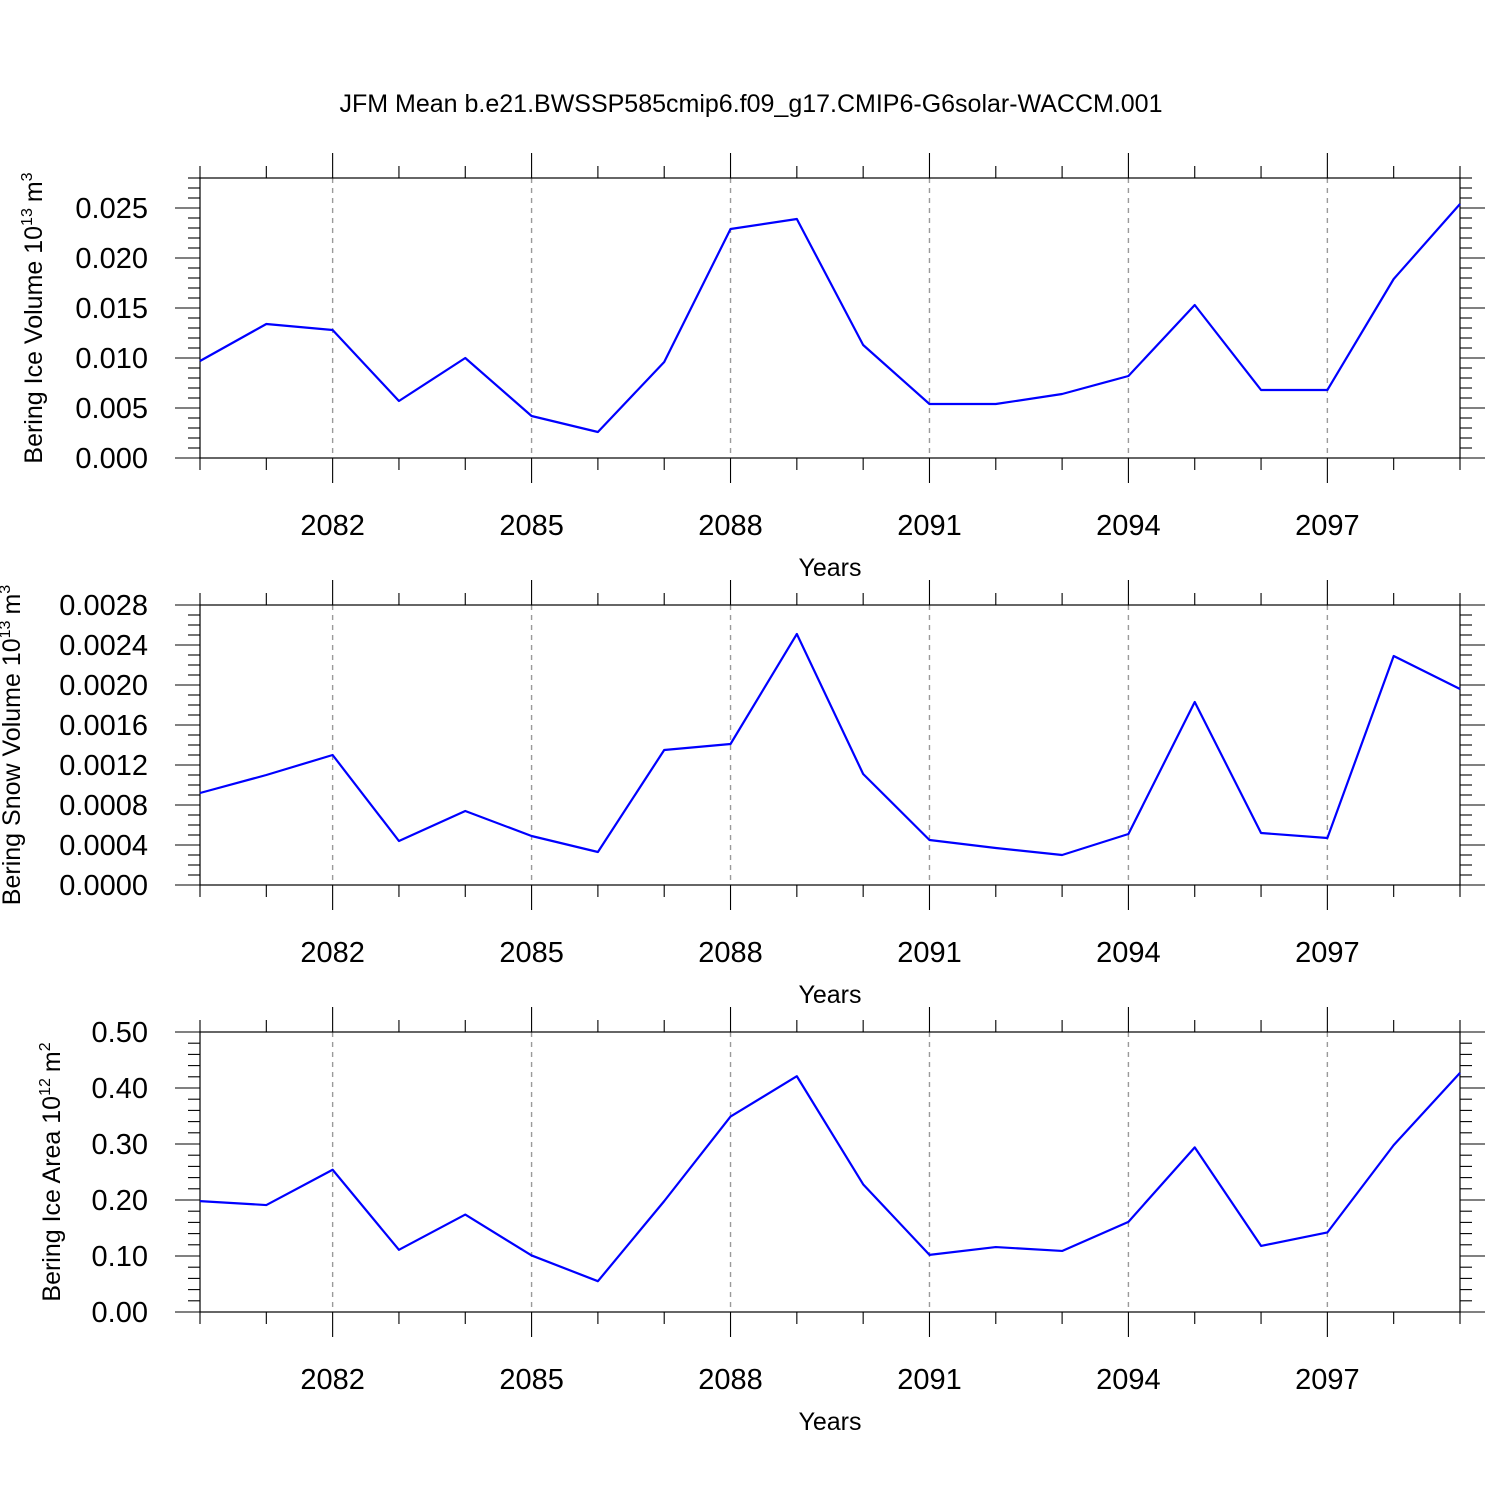 The width and height of the screenshot is (1500, 1500). Describe the element at coordinates (120, 1313) in the screenshot. I see `y-tick-label: 0.00` at that location.